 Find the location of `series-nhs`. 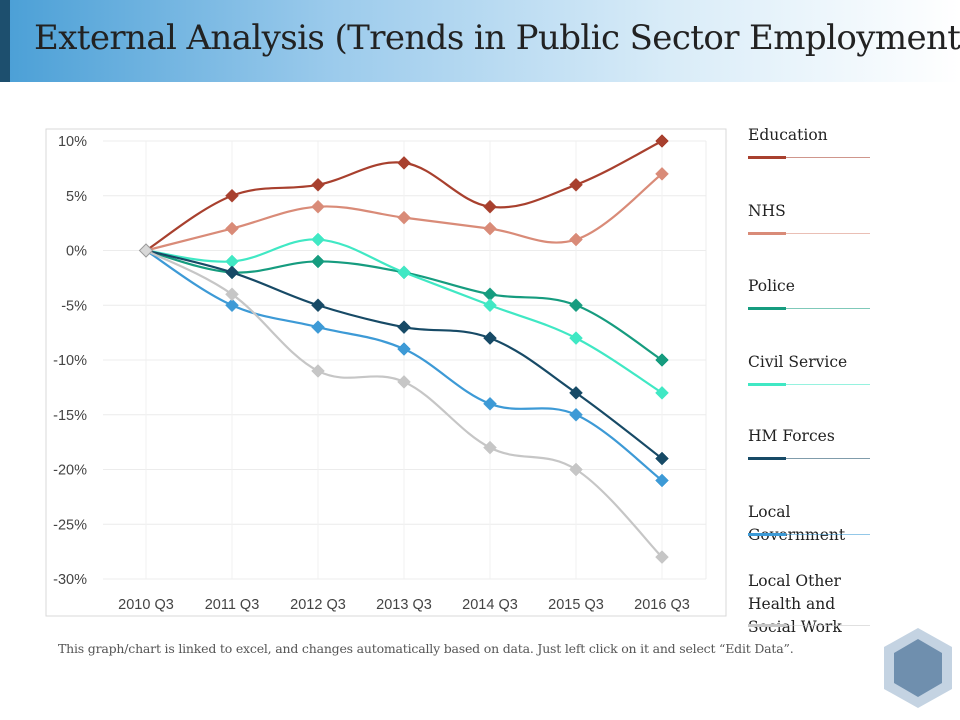

series-nhs is located at coordinates (404, 212).